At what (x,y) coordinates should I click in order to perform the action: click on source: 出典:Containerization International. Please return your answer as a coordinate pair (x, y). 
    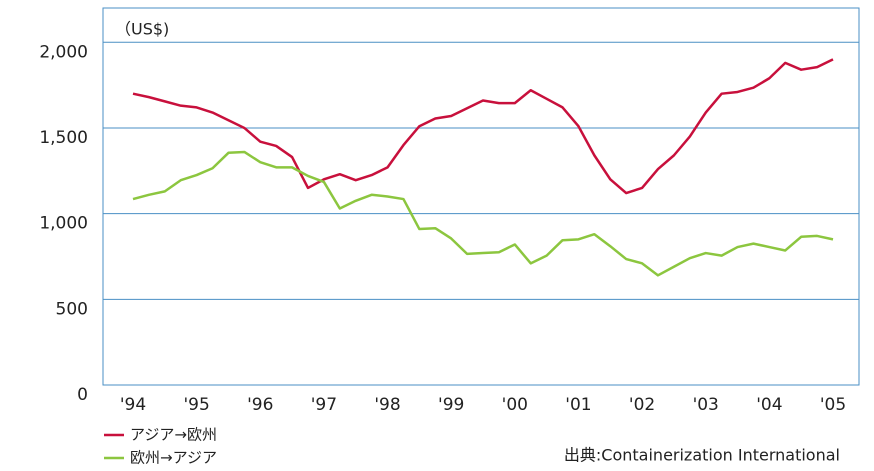
    Looking at the image, I should click on (702, 455).